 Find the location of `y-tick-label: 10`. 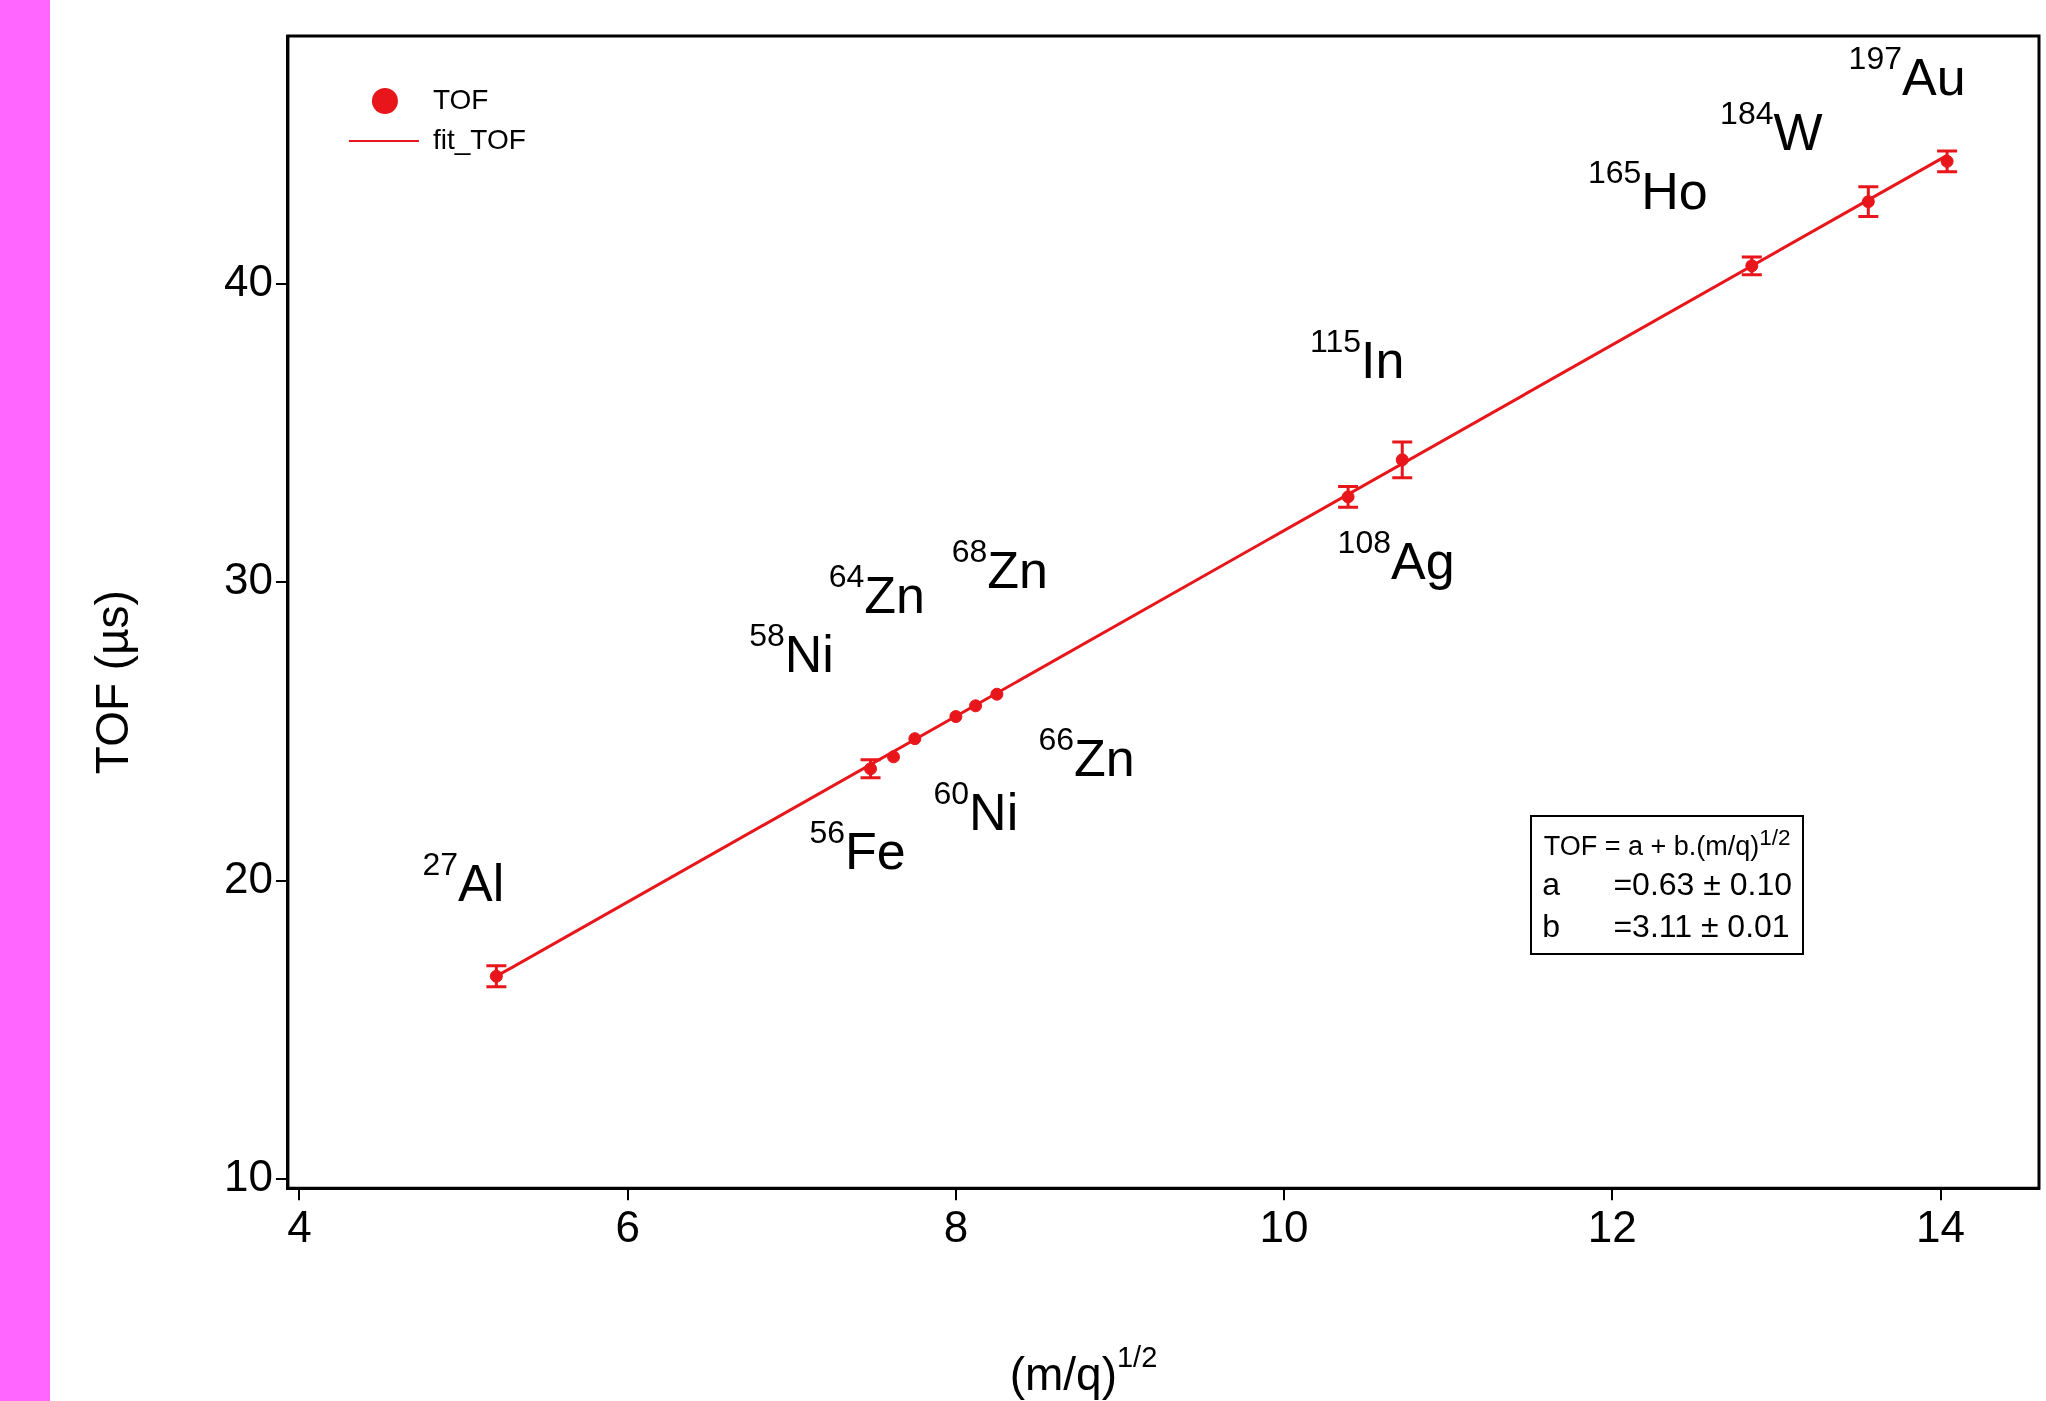

y-tick-label: 10 is located at coordinates (248, 1176).